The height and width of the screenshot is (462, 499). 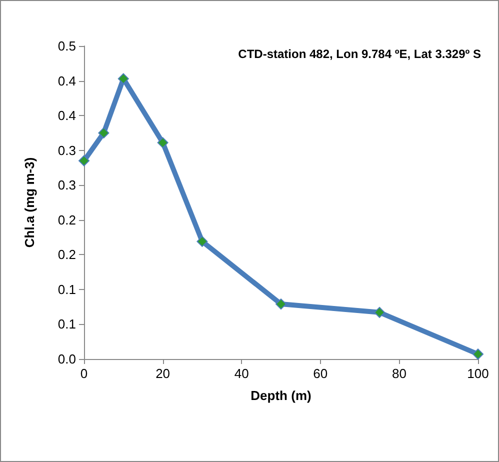 What do you see at coordinates (241, 373) in the screenshot?
I see `x-tick-label: 40` at bounding box center [241, 373].